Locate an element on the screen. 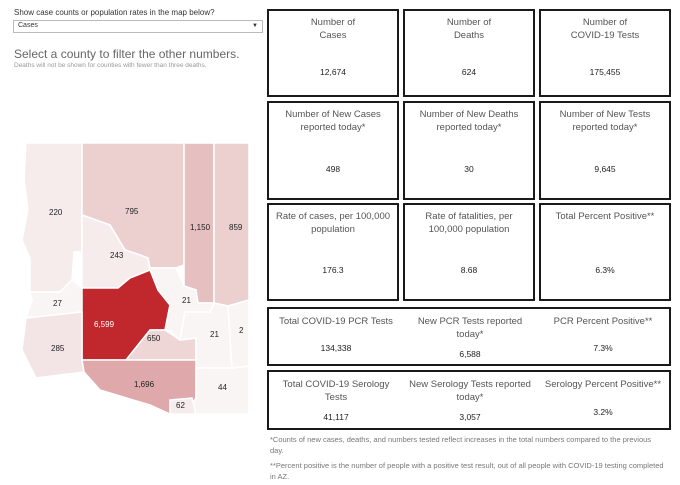  card-value: 30 is located at coordinates (469, 169).